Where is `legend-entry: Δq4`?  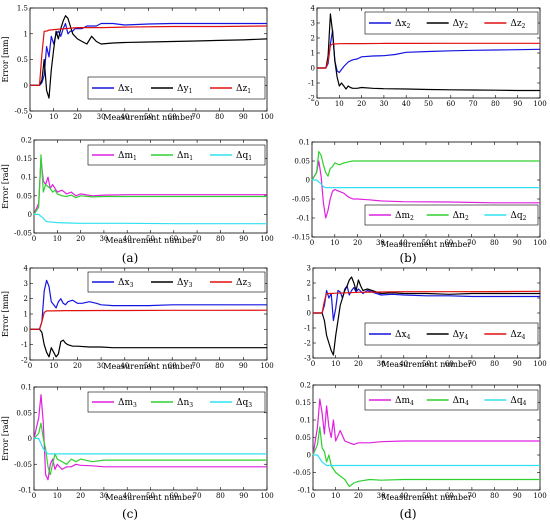
legend-entry: Δq4 is located at coordinates (518, 401).